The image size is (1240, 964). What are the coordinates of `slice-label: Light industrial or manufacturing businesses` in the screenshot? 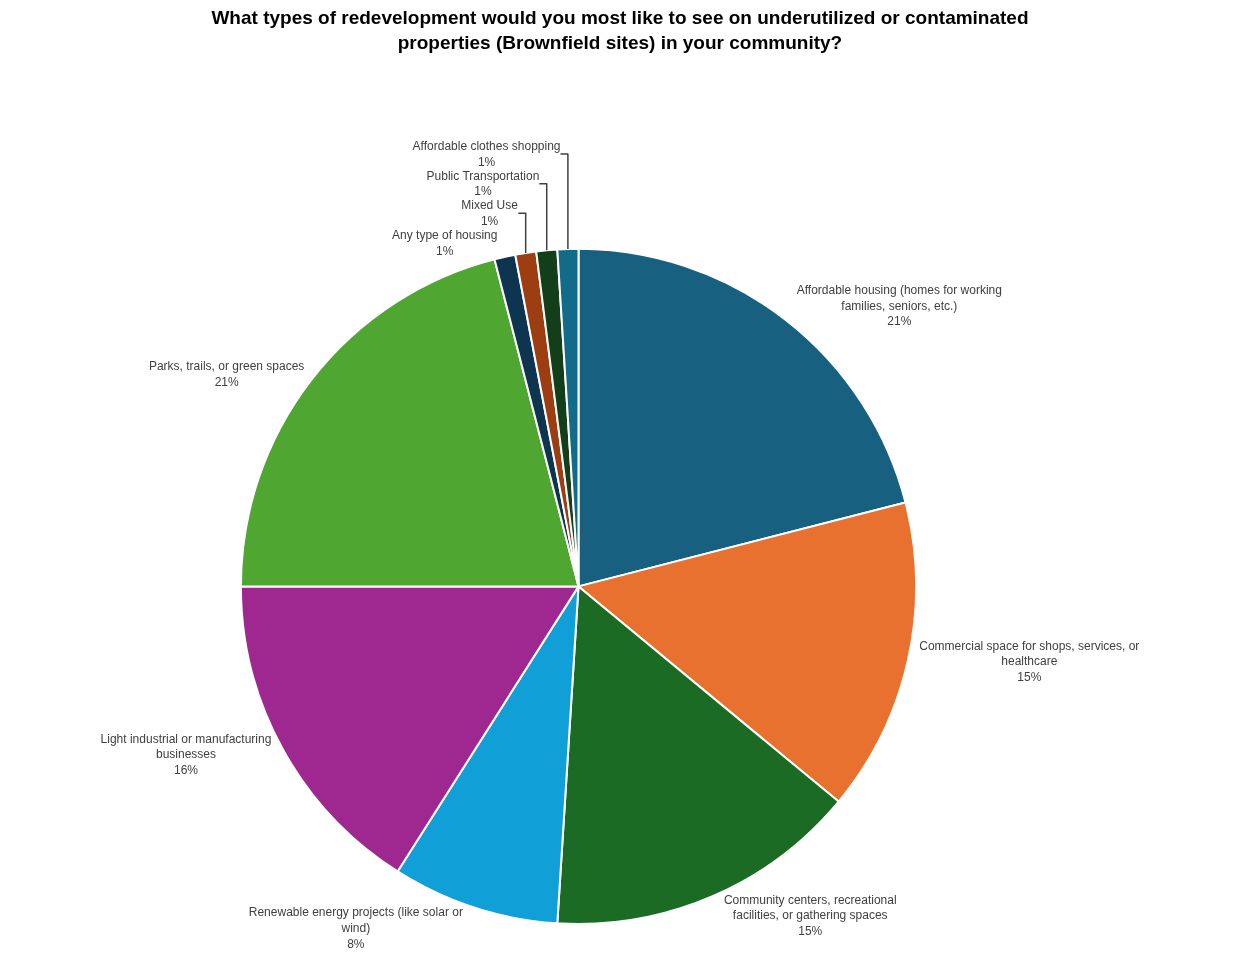 It's located at (186, 746).